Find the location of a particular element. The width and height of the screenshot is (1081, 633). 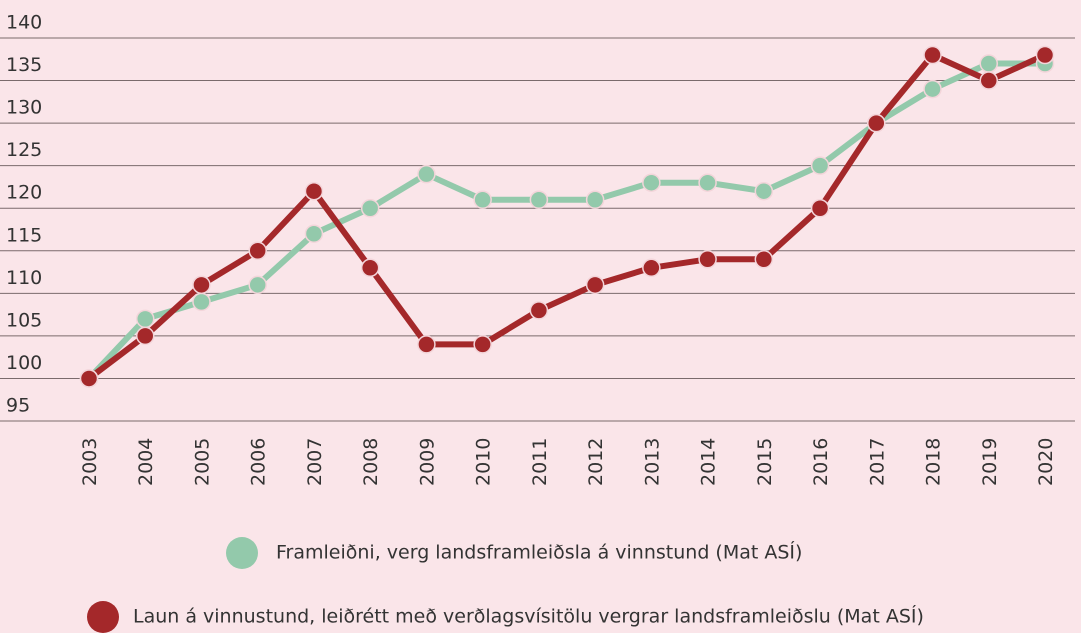

x-tick-label: 2007 is located at coordinates (315, 462).